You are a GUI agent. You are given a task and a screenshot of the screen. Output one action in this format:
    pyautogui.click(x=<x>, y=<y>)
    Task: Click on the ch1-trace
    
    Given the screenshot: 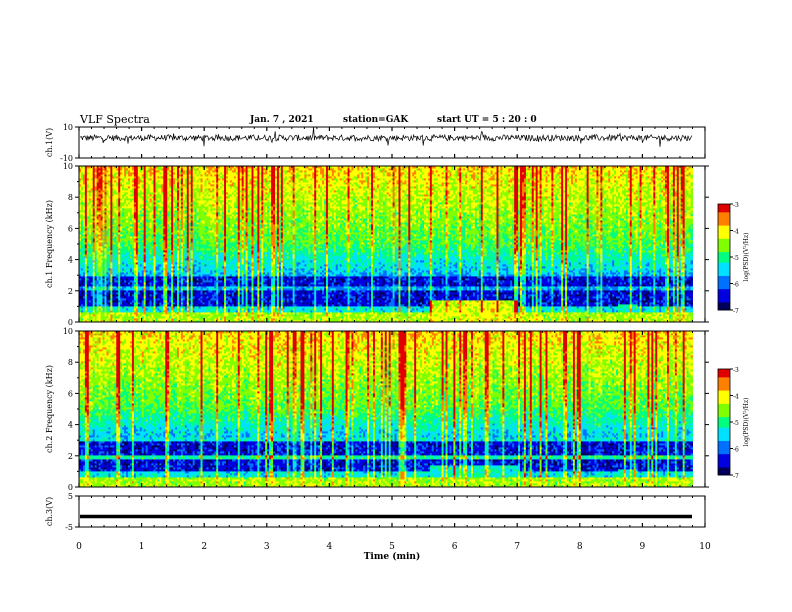 What is the action you would take?
    pyautogui.click(x=386, y=137)
    